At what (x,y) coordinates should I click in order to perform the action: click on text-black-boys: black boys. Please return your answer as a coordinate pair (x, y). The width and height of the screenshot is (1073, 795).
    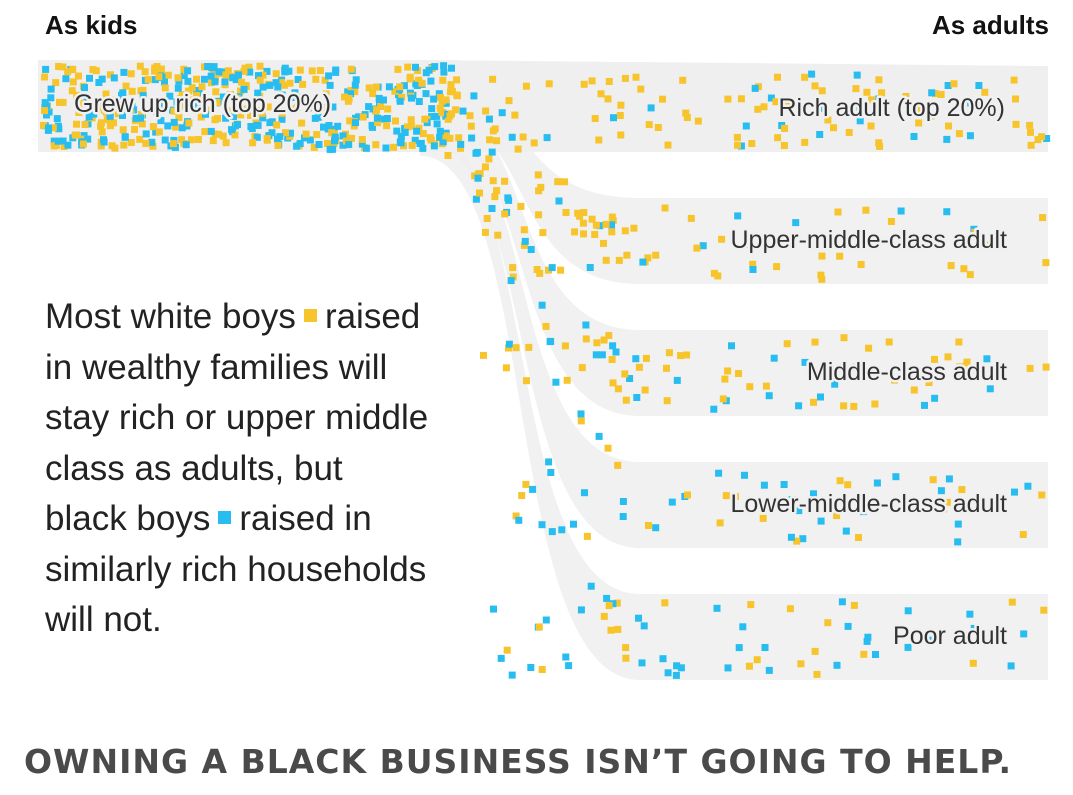
    Looking at the image, I should click on (128, 518).